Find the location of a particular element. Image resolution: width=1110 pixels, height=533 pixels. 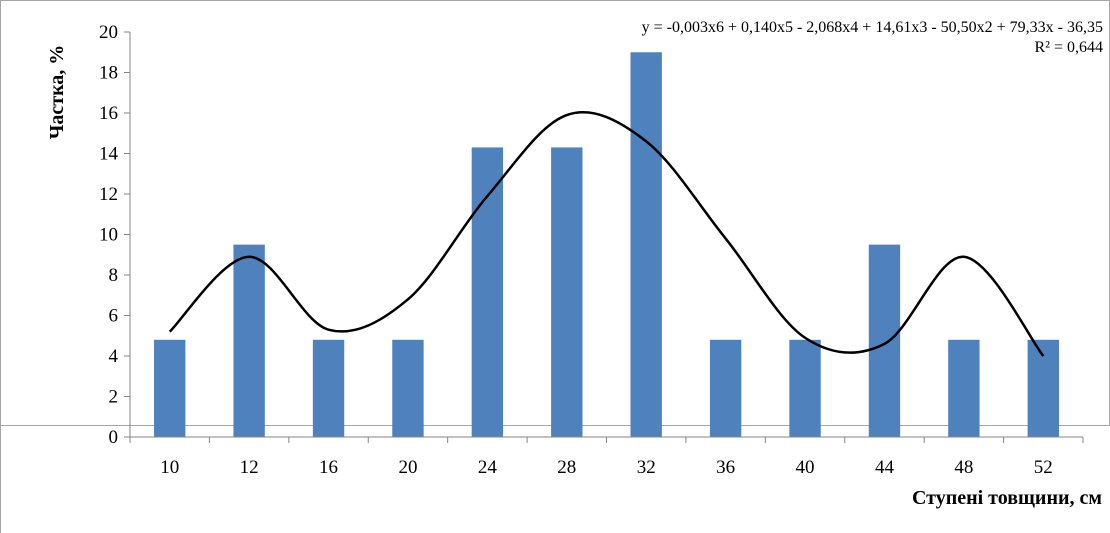

y-tick-label: 8 is located at coordinates (114, 275).